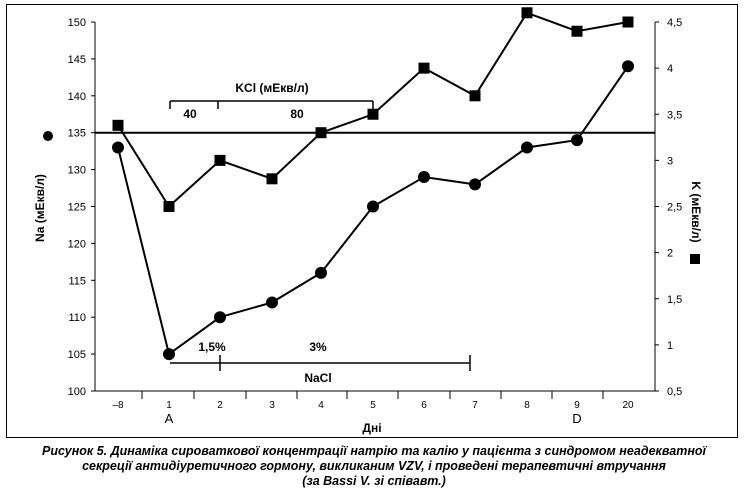 Image resolution: width=748 pixels, height=497 pixels. What do you see at coordinates (674, 208) in the screenshot?
I see `right-tick-label: 2,5` at bounding box center [674, 208].